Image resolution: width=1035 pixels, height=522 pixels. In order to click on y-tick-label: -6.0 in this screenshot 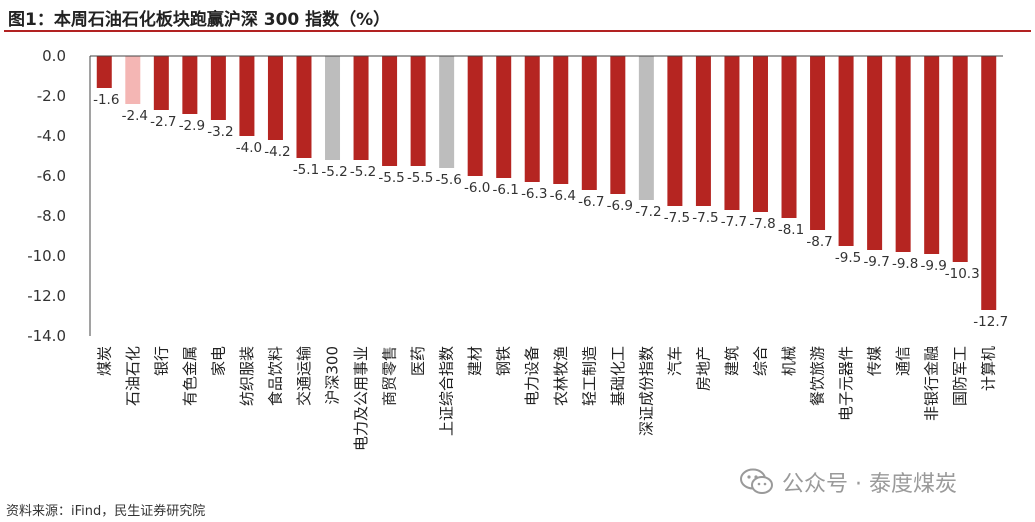, I will do `click(51, 176)`.